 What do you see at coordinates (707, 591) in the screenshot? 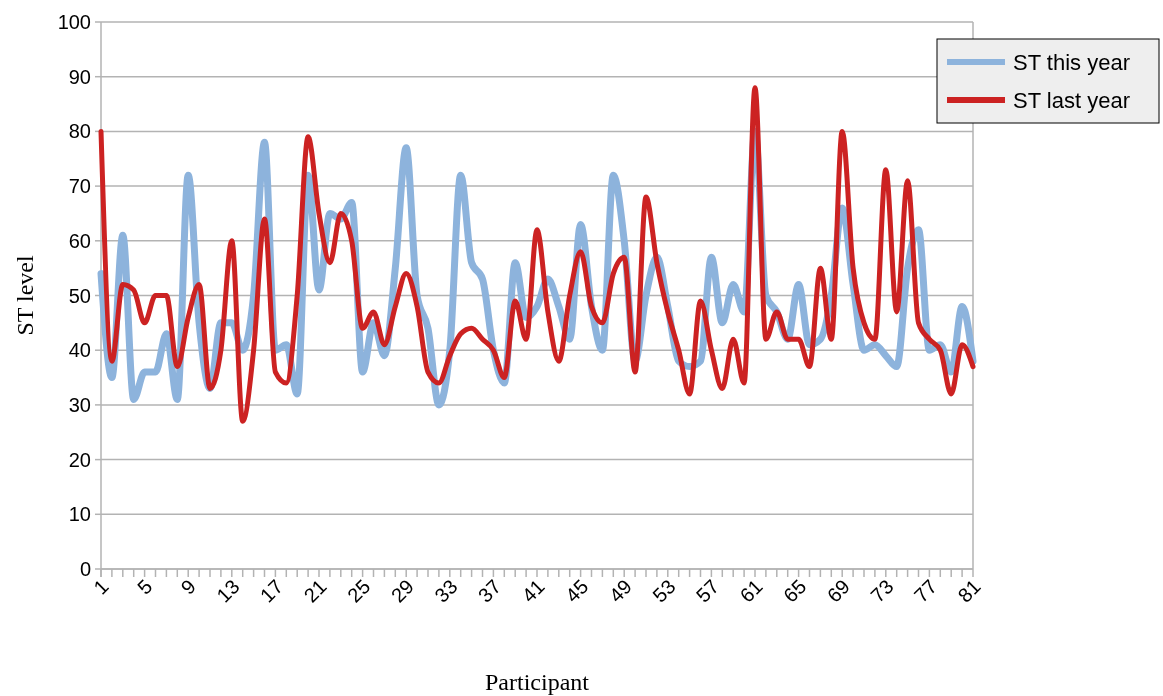
I see `x-tick-label: 57` at bounding box center [707, 591].